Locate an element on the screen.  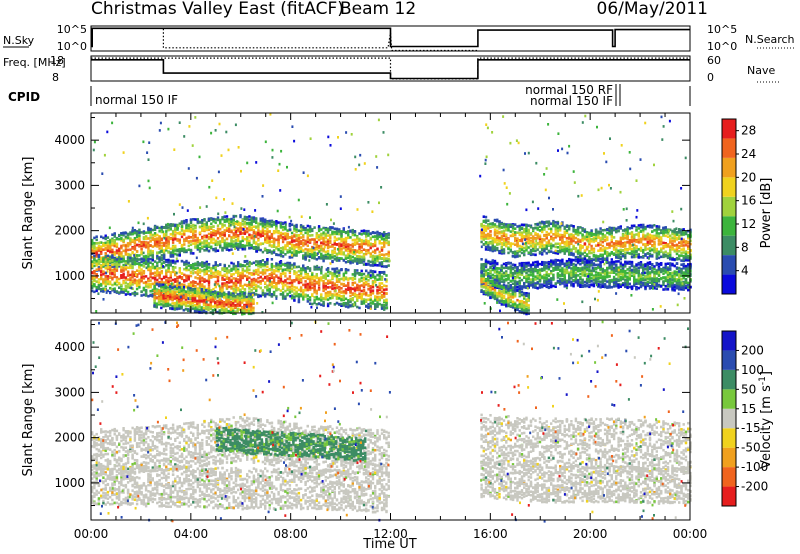
nsky-series-dotted is located at coordinates (320, 40).